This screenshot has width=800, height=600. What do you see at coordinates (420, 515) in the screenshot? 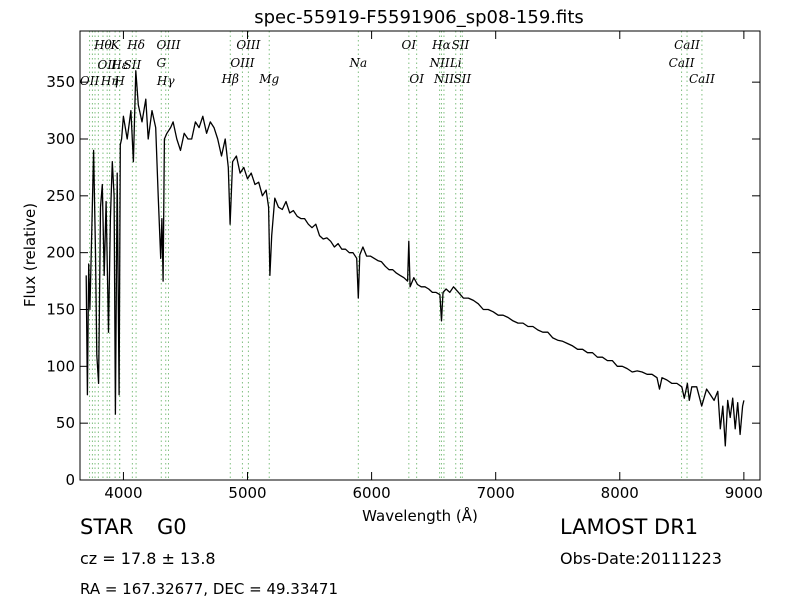
I see `x-axis-label: Wavelength (Å)` at bounding box center [420, 515].